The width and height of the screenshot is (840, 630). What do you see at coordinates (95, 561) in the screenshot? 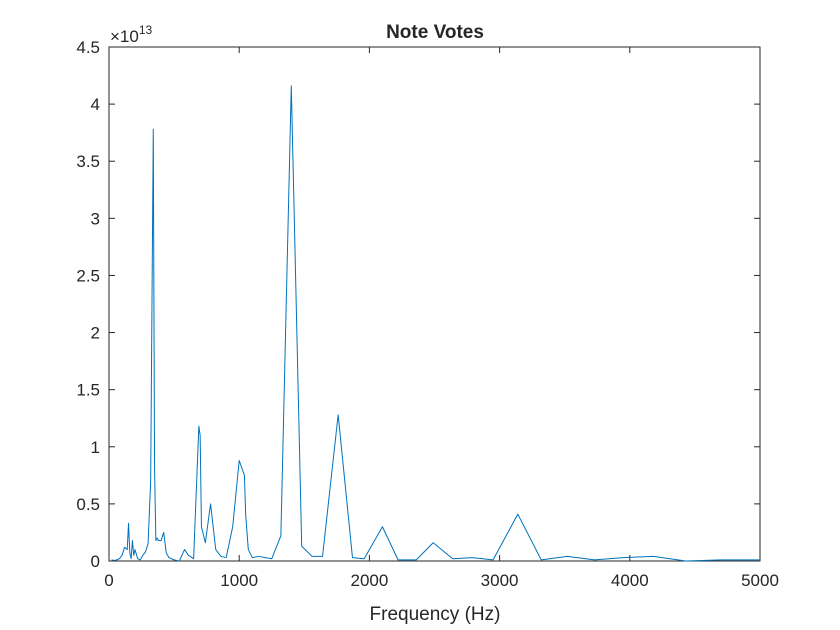
I see `y-tick-label: 0` at bounding box center [95, 561].